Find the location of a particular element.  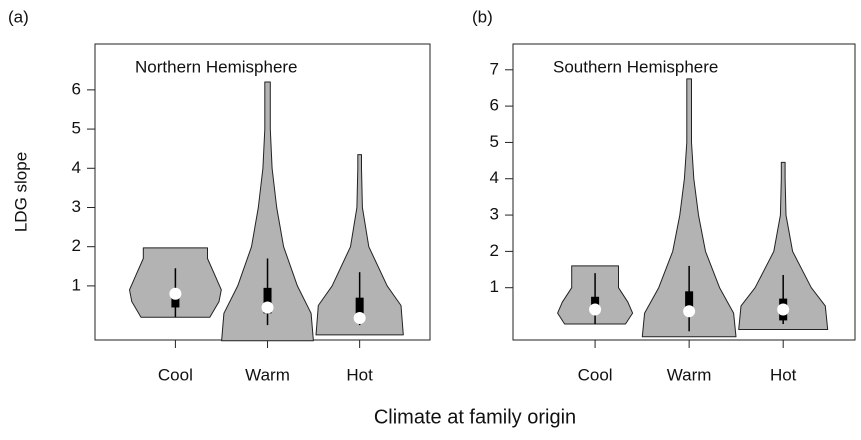

y-tick-label: 7 is located at coordinates (494, 68).